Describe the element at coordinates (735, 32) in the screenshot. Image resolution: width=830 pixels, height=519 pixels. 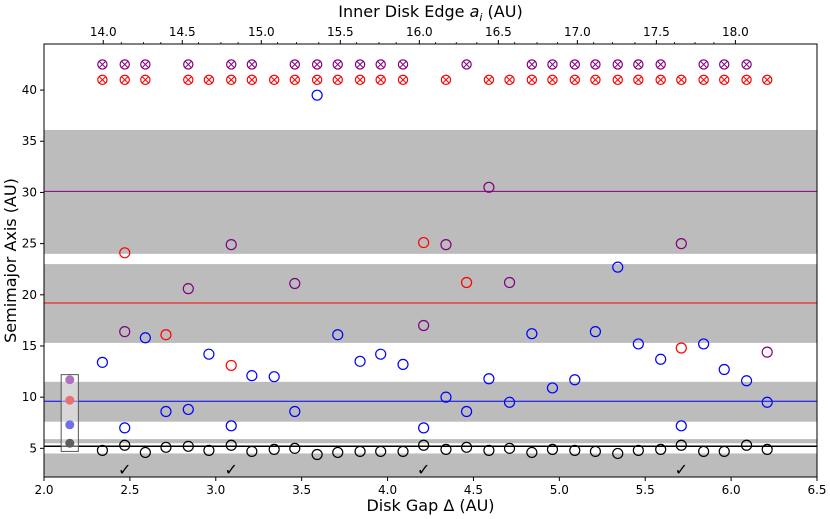
I see `top-x-tick-label: 18.0` at that location.